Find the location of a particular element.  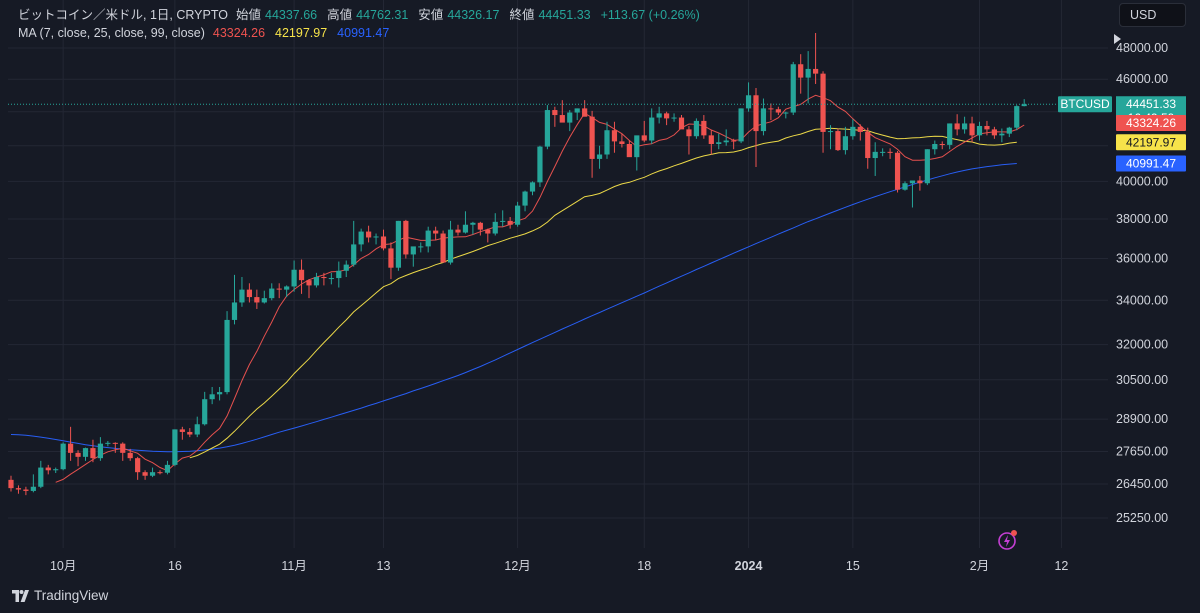

symbol-title: ビットコイン／米ドル, 1日, CRYPTO is located at coordinates (123, 15).